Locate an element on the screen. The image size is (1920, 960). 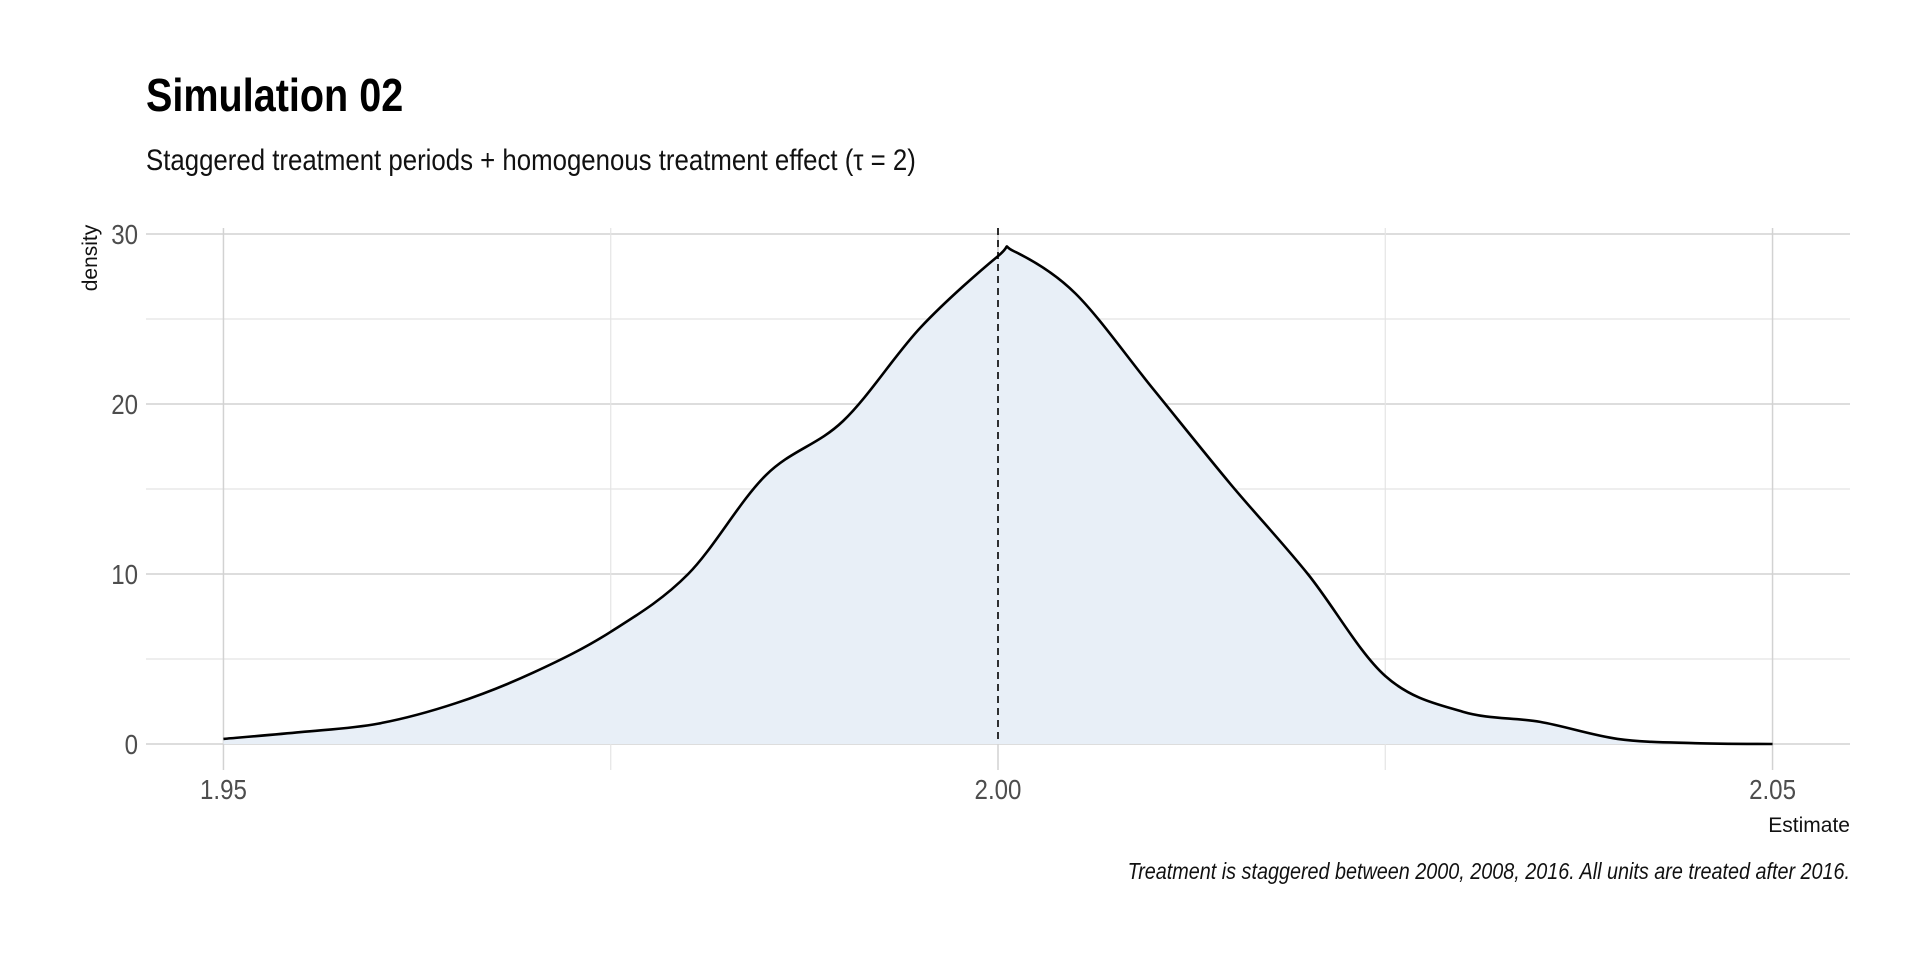
x-tick-label: 2.00 is located at coordinates (998, 789).